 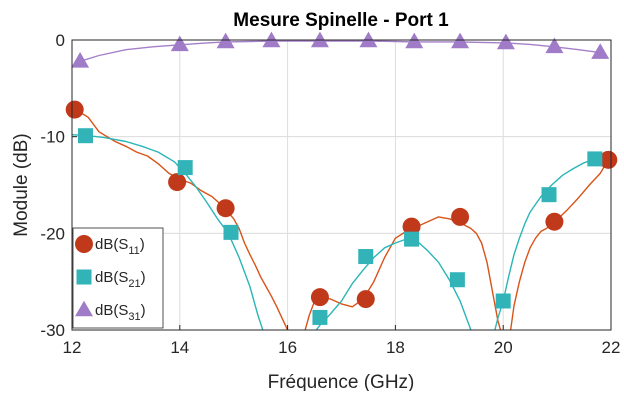 What do you see at coordinates (84, 244) in the screenshot?
I see `legend-marker-s11` at bounding box center [84, 244].